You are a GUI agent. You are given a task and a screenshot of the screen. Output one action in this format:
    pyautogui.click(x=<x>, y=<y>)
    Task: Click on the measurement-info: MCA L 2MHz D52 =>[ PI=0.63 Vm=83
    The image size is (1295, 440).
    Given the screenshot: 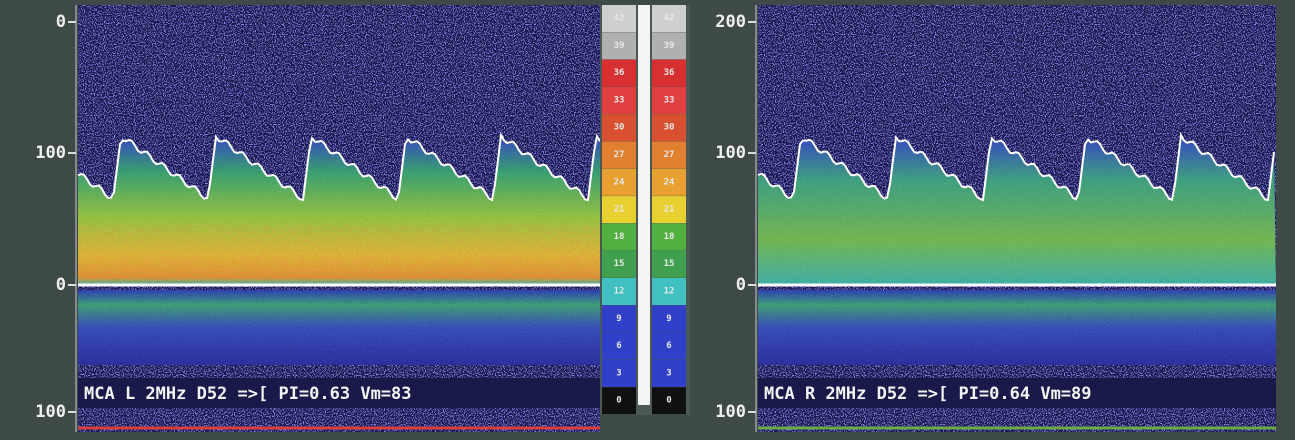 What is the action you would take?
    pyautogui.click(x=248, y=394)
    